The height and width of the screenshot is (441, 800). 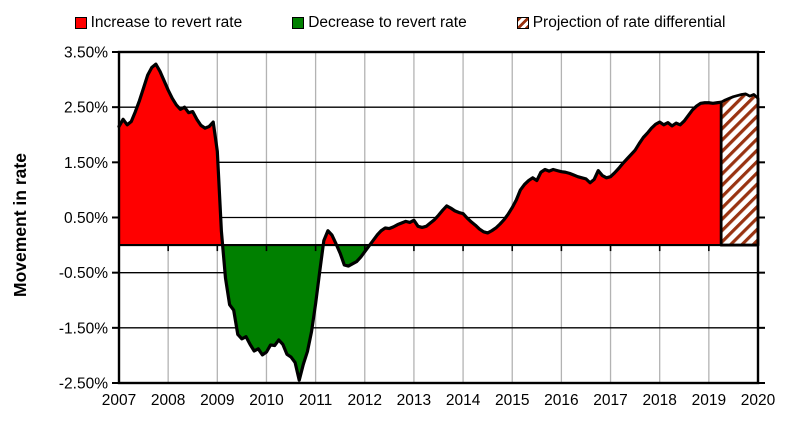 What do you see at coordinates (166, 22) in the screenshot?
I see `legend-label-increase: Increase to revert rate` at bounding box center [166, 22].